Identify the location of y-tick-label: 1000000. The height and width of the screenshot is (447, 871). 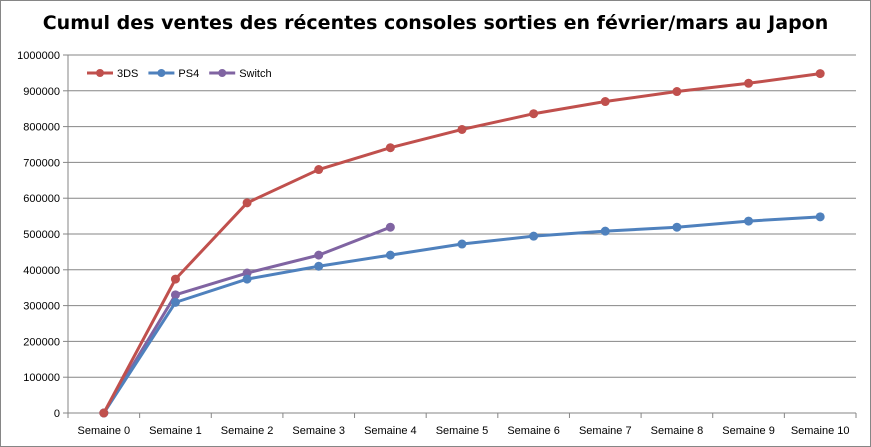
(38, 56).